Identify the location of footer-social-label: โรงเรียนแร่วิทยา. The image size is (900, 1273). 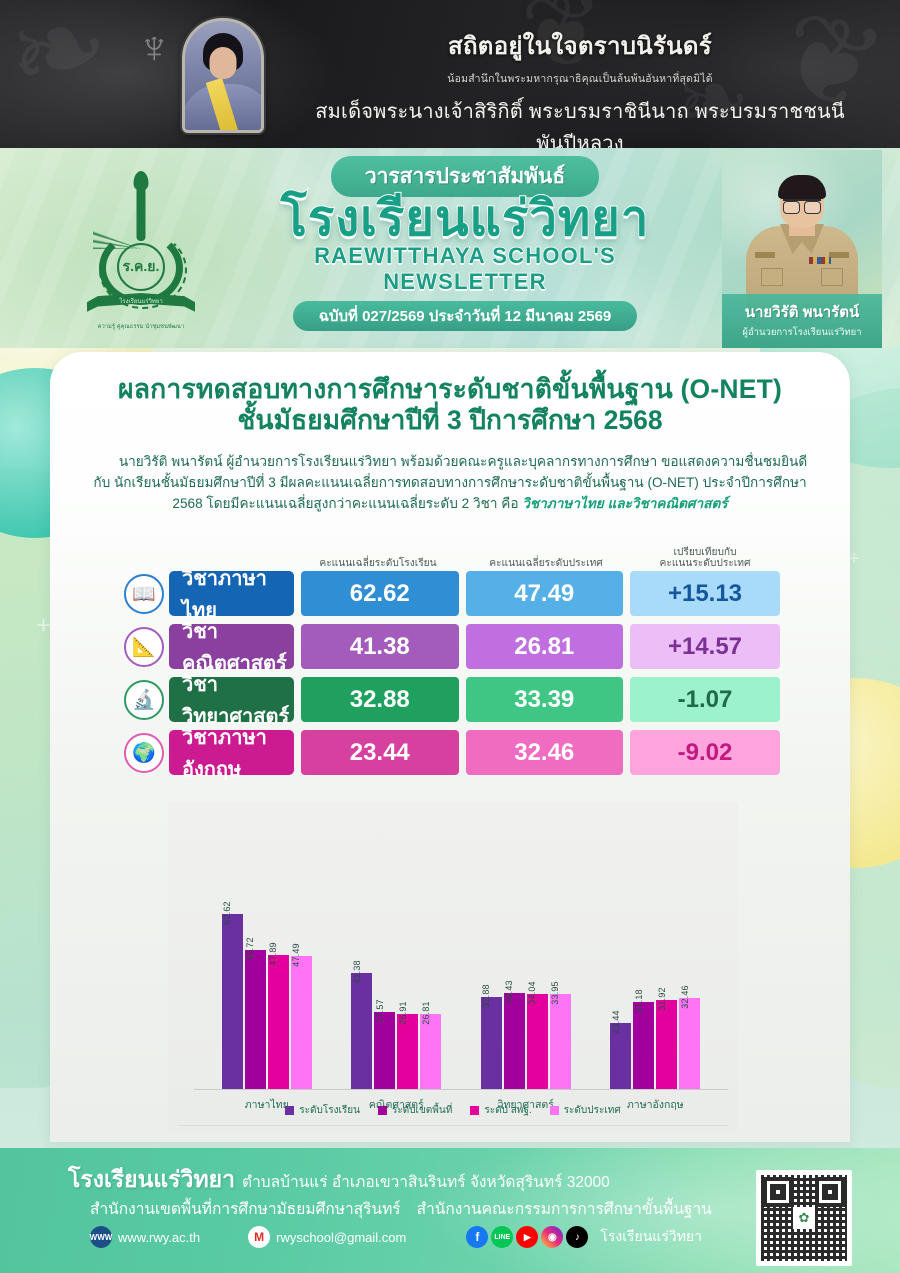
(651, 1236).